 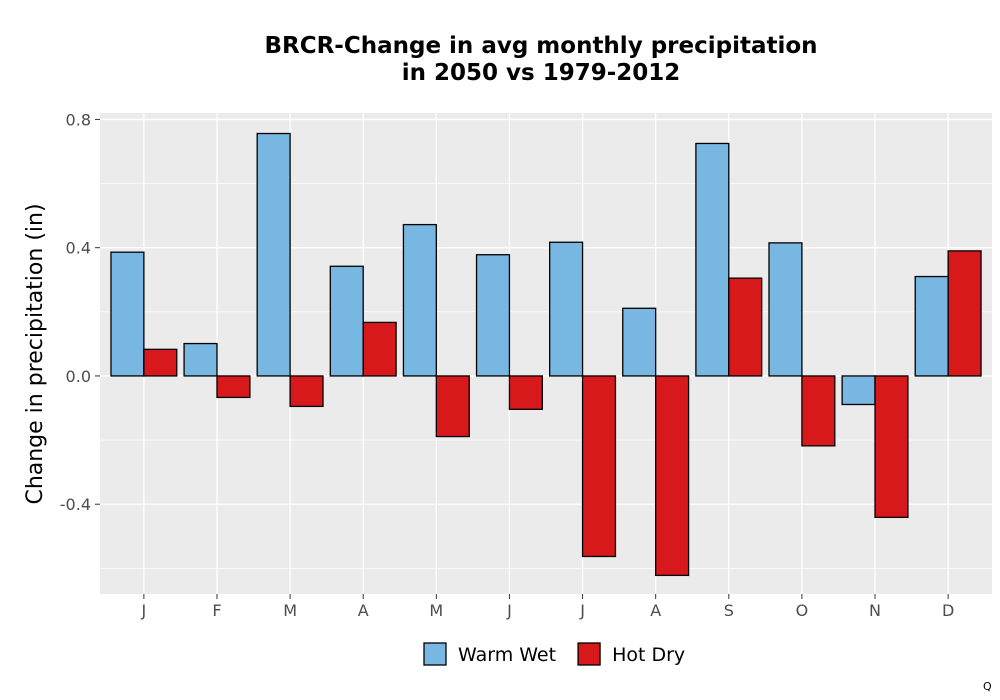 I want to click on x-tick-label: O, so click(x=802, y=610).